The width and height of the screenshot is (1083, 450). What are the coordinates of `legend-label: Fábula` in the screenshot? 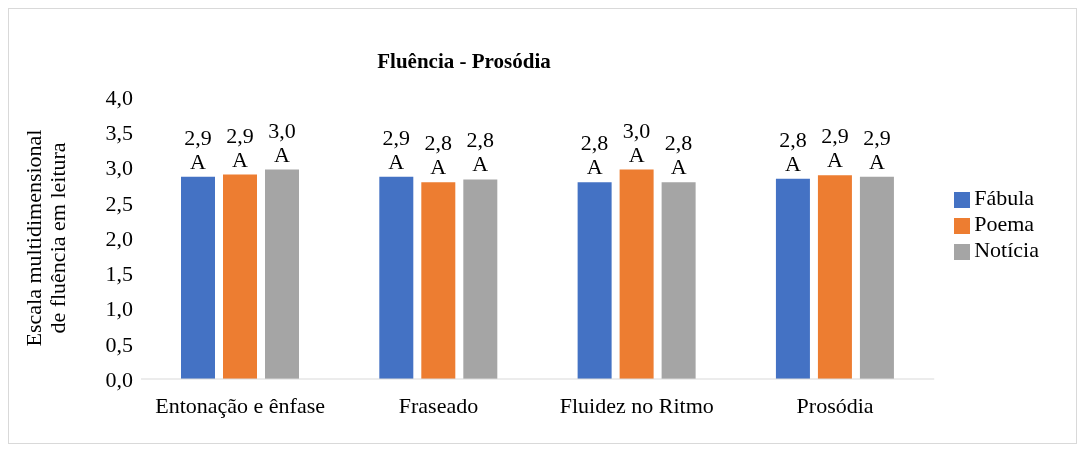 It's located at (1004, 197).